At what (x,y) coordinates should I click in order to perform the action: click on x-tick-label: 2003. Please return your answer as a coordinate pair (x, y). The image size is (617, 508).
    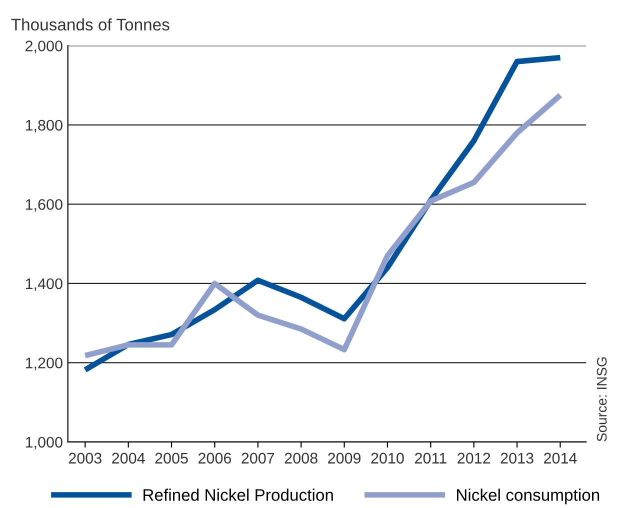
    Looking at the image, I should click on (85, 458).